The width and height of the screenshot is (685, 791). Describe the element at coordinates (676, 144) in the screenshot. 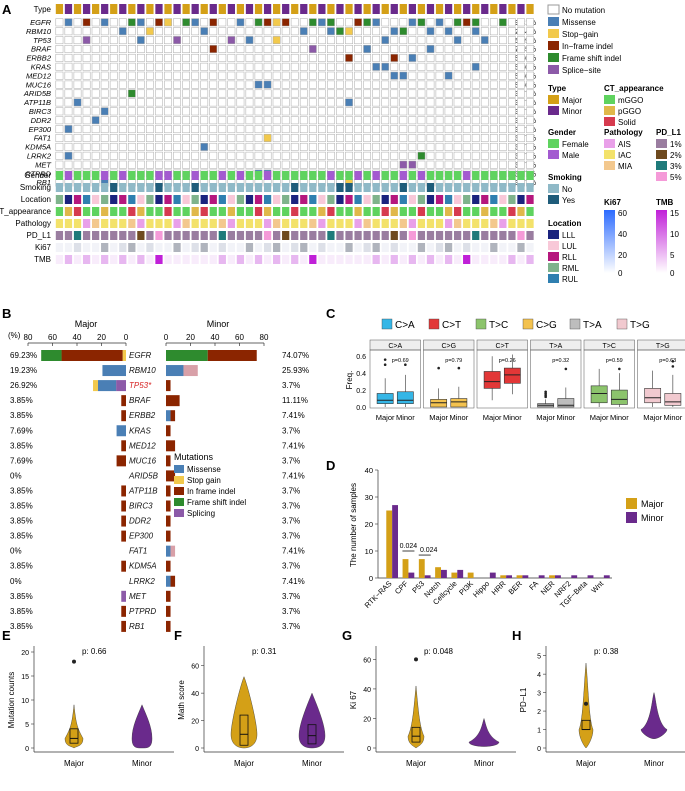

I see `legend-pd-1: 1%` at that location.